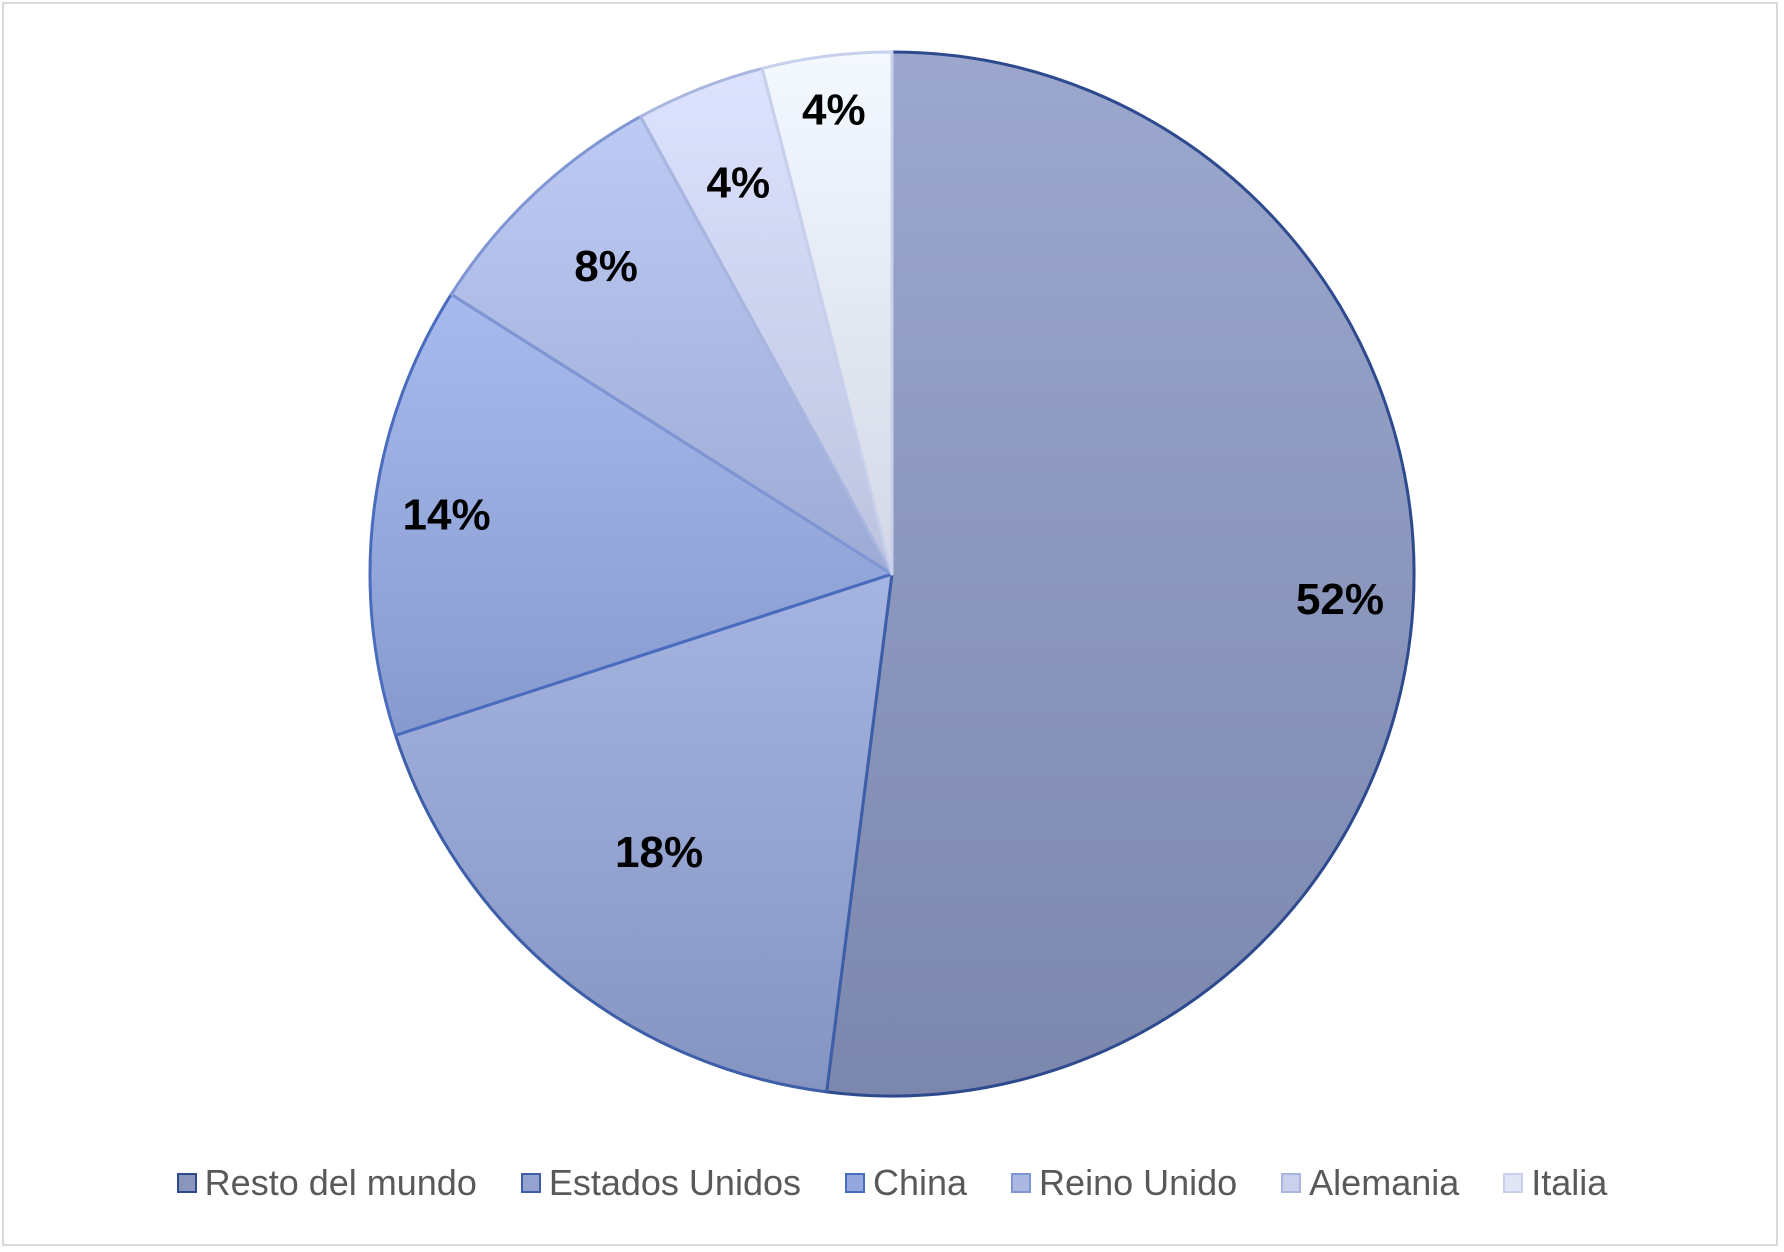  I want to click on legend-label-3: Reino Unido, so click(1138, 1182).